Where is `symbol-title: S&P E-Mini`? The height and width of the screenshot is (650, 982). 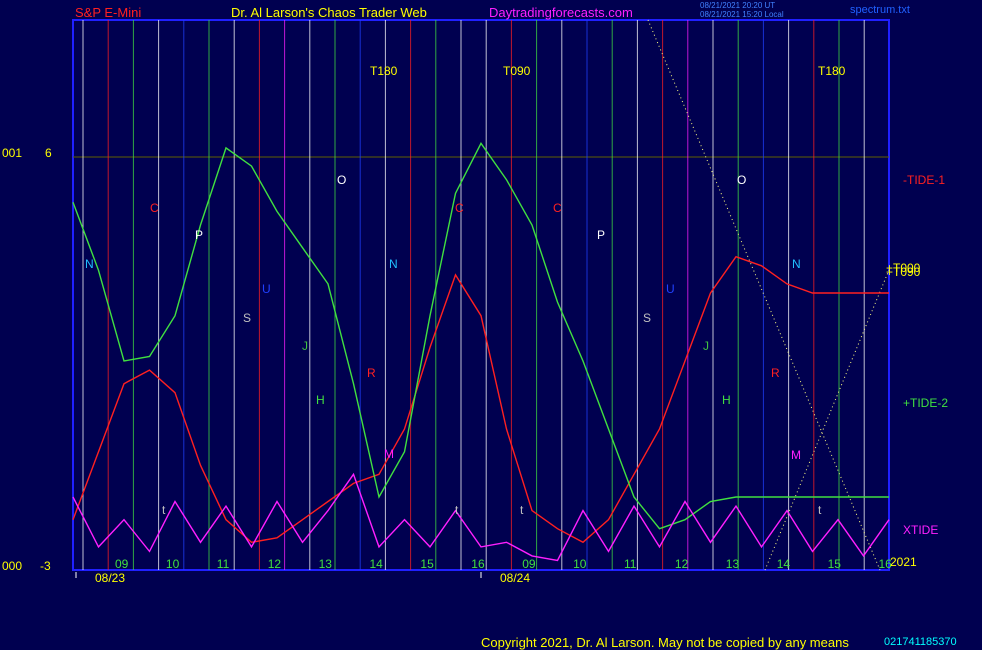
symbol-title: S&P E-Mini is located at coordinates (108, 12).